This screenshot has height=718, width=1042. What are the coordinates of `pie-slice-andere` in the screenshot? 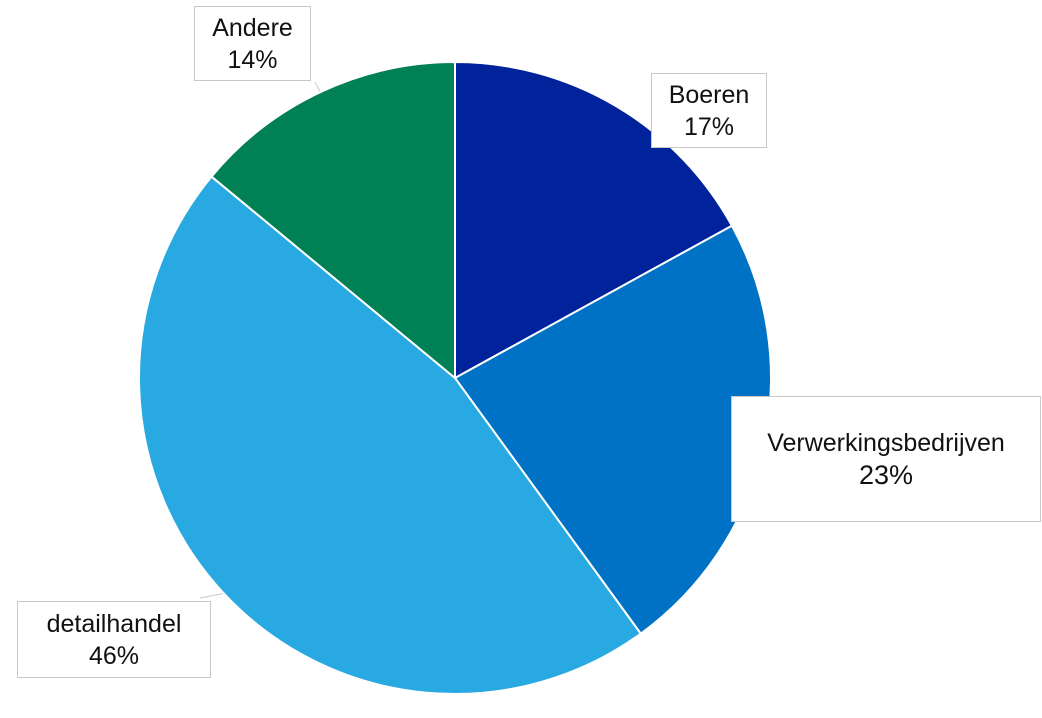 It's located at (333, 220).